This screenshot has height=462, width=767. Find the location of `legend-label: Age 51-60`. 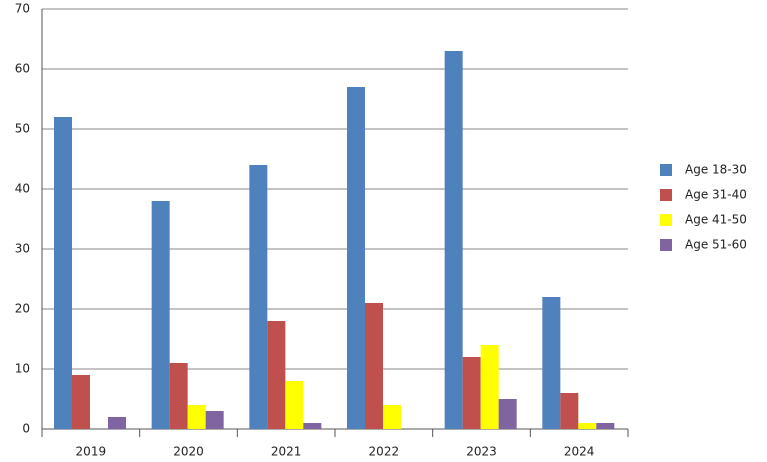

legend-label: Age 51-60 is located at coordinates (716, 245).